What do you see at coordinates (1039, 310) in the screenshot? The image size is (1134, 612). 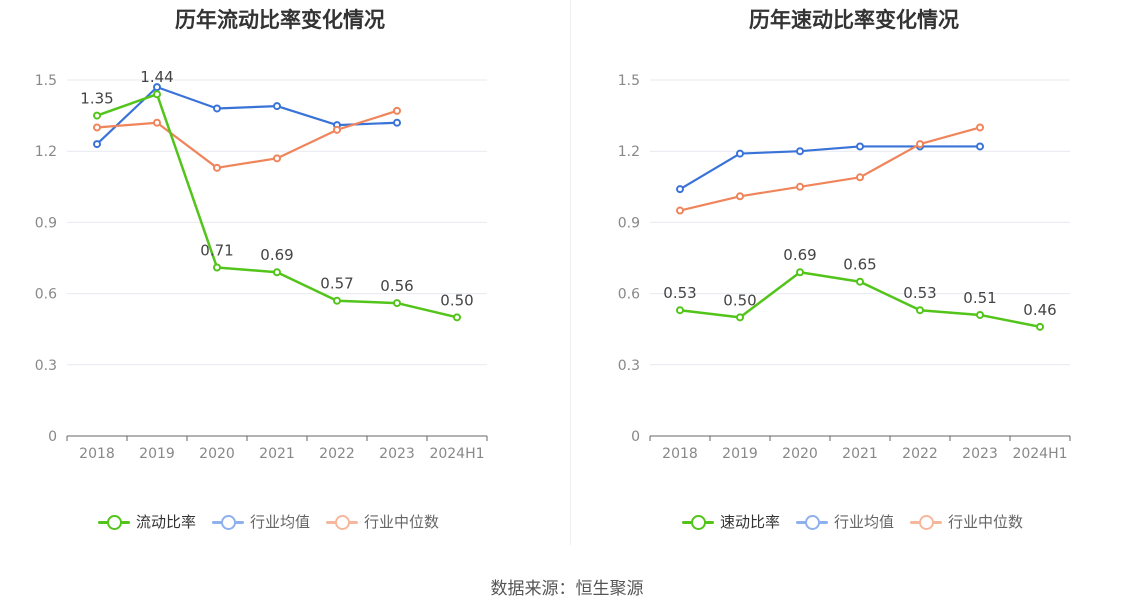 I see `data-label: 0.46` at bounding box center [1039, 310].